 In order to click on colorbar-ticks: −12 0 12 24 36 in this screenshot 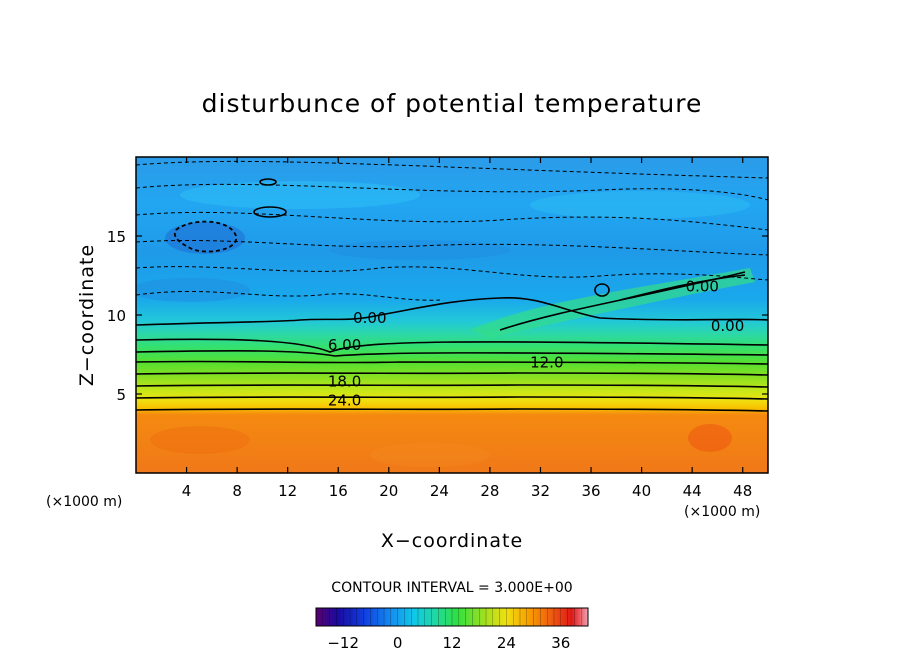, I will do `click(448, 643)`.